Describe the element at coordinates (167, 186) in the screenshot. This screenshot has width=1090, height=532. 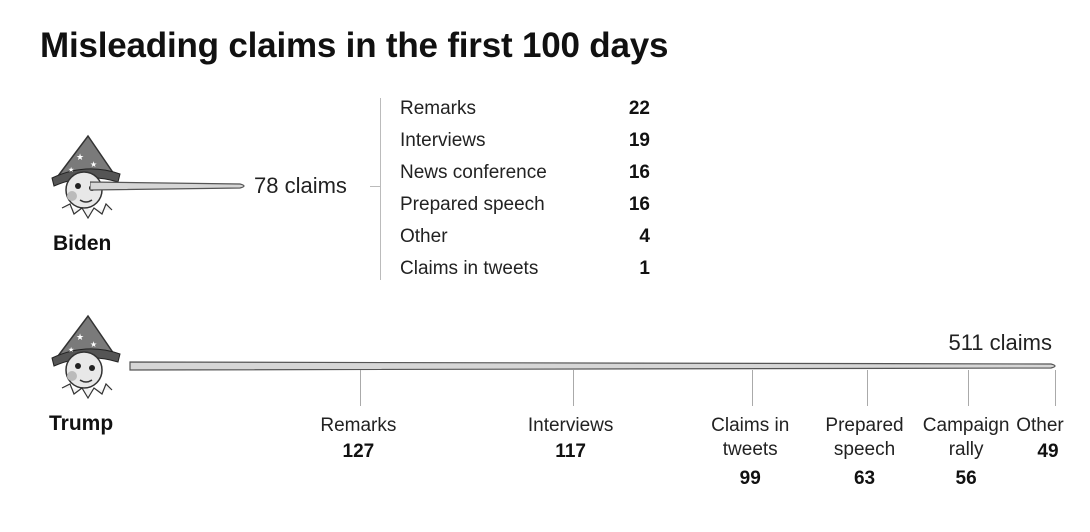
I see `biden-nose` at that location.